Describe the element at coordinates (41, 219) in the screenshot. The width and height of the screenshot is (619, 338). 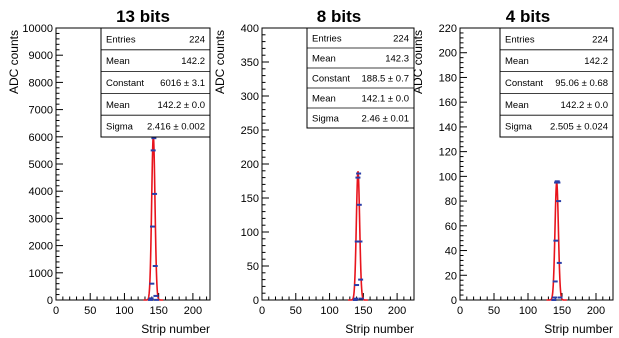
I see `y-tick-label: 3000` at that location.